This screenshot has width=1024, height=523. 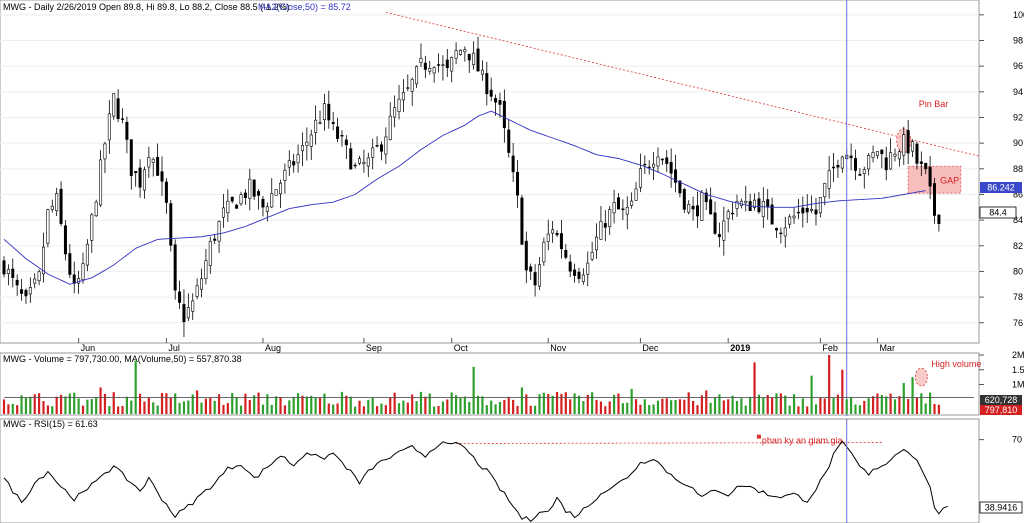 What do you see at coordinates (1018, 92) in the screenshot?
I see `price-tick-label: 94` at bounding box center [1018, 92].